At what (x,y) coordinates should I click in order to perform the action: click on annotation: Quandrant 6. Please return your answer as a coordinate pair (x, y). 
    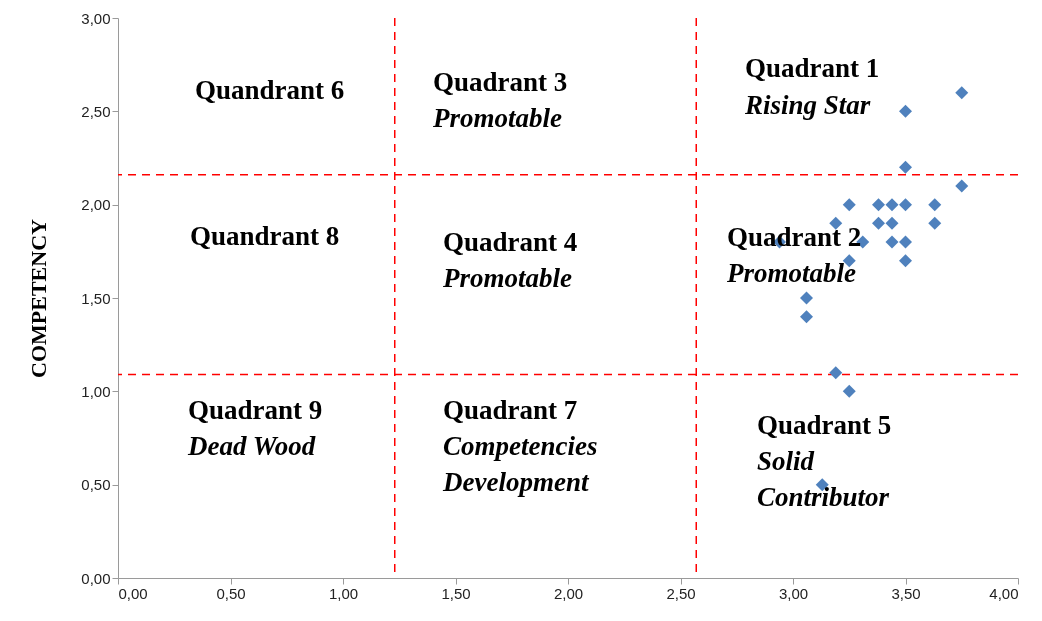
    Looking at the image, I should click on (270, 90).